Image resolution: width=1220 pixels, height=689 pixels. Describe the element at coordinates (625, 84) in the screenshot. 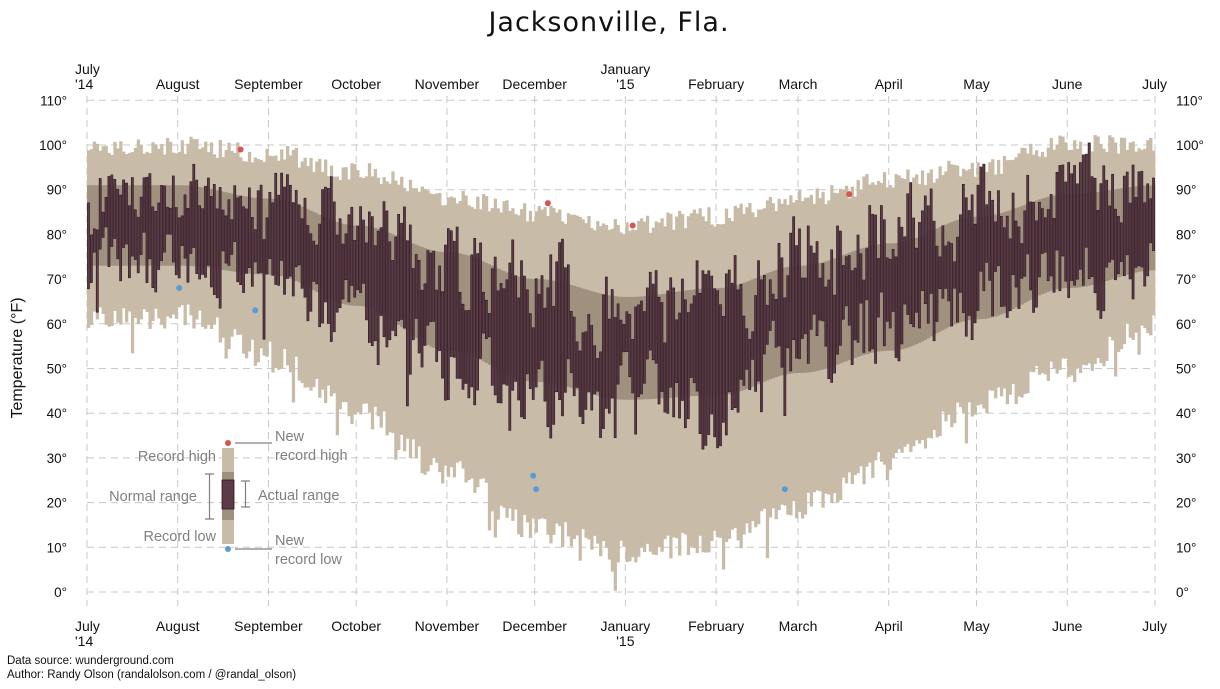

I see `month-label-top-year: '15` at that location.